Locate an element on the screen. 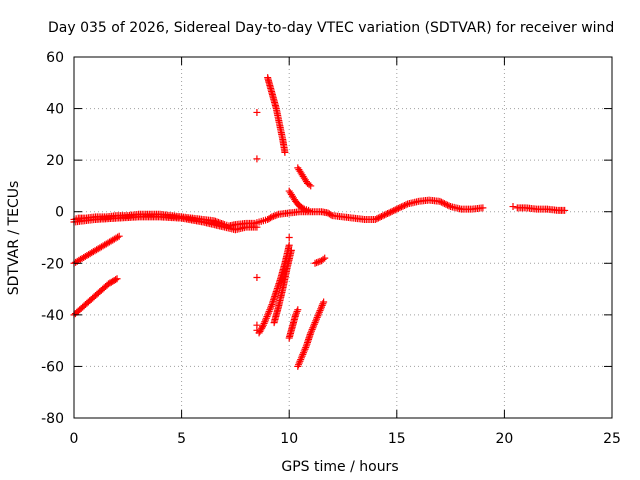 The image size is (640, 480). y-tick-label: -80 is located at coordinates (52, 419).